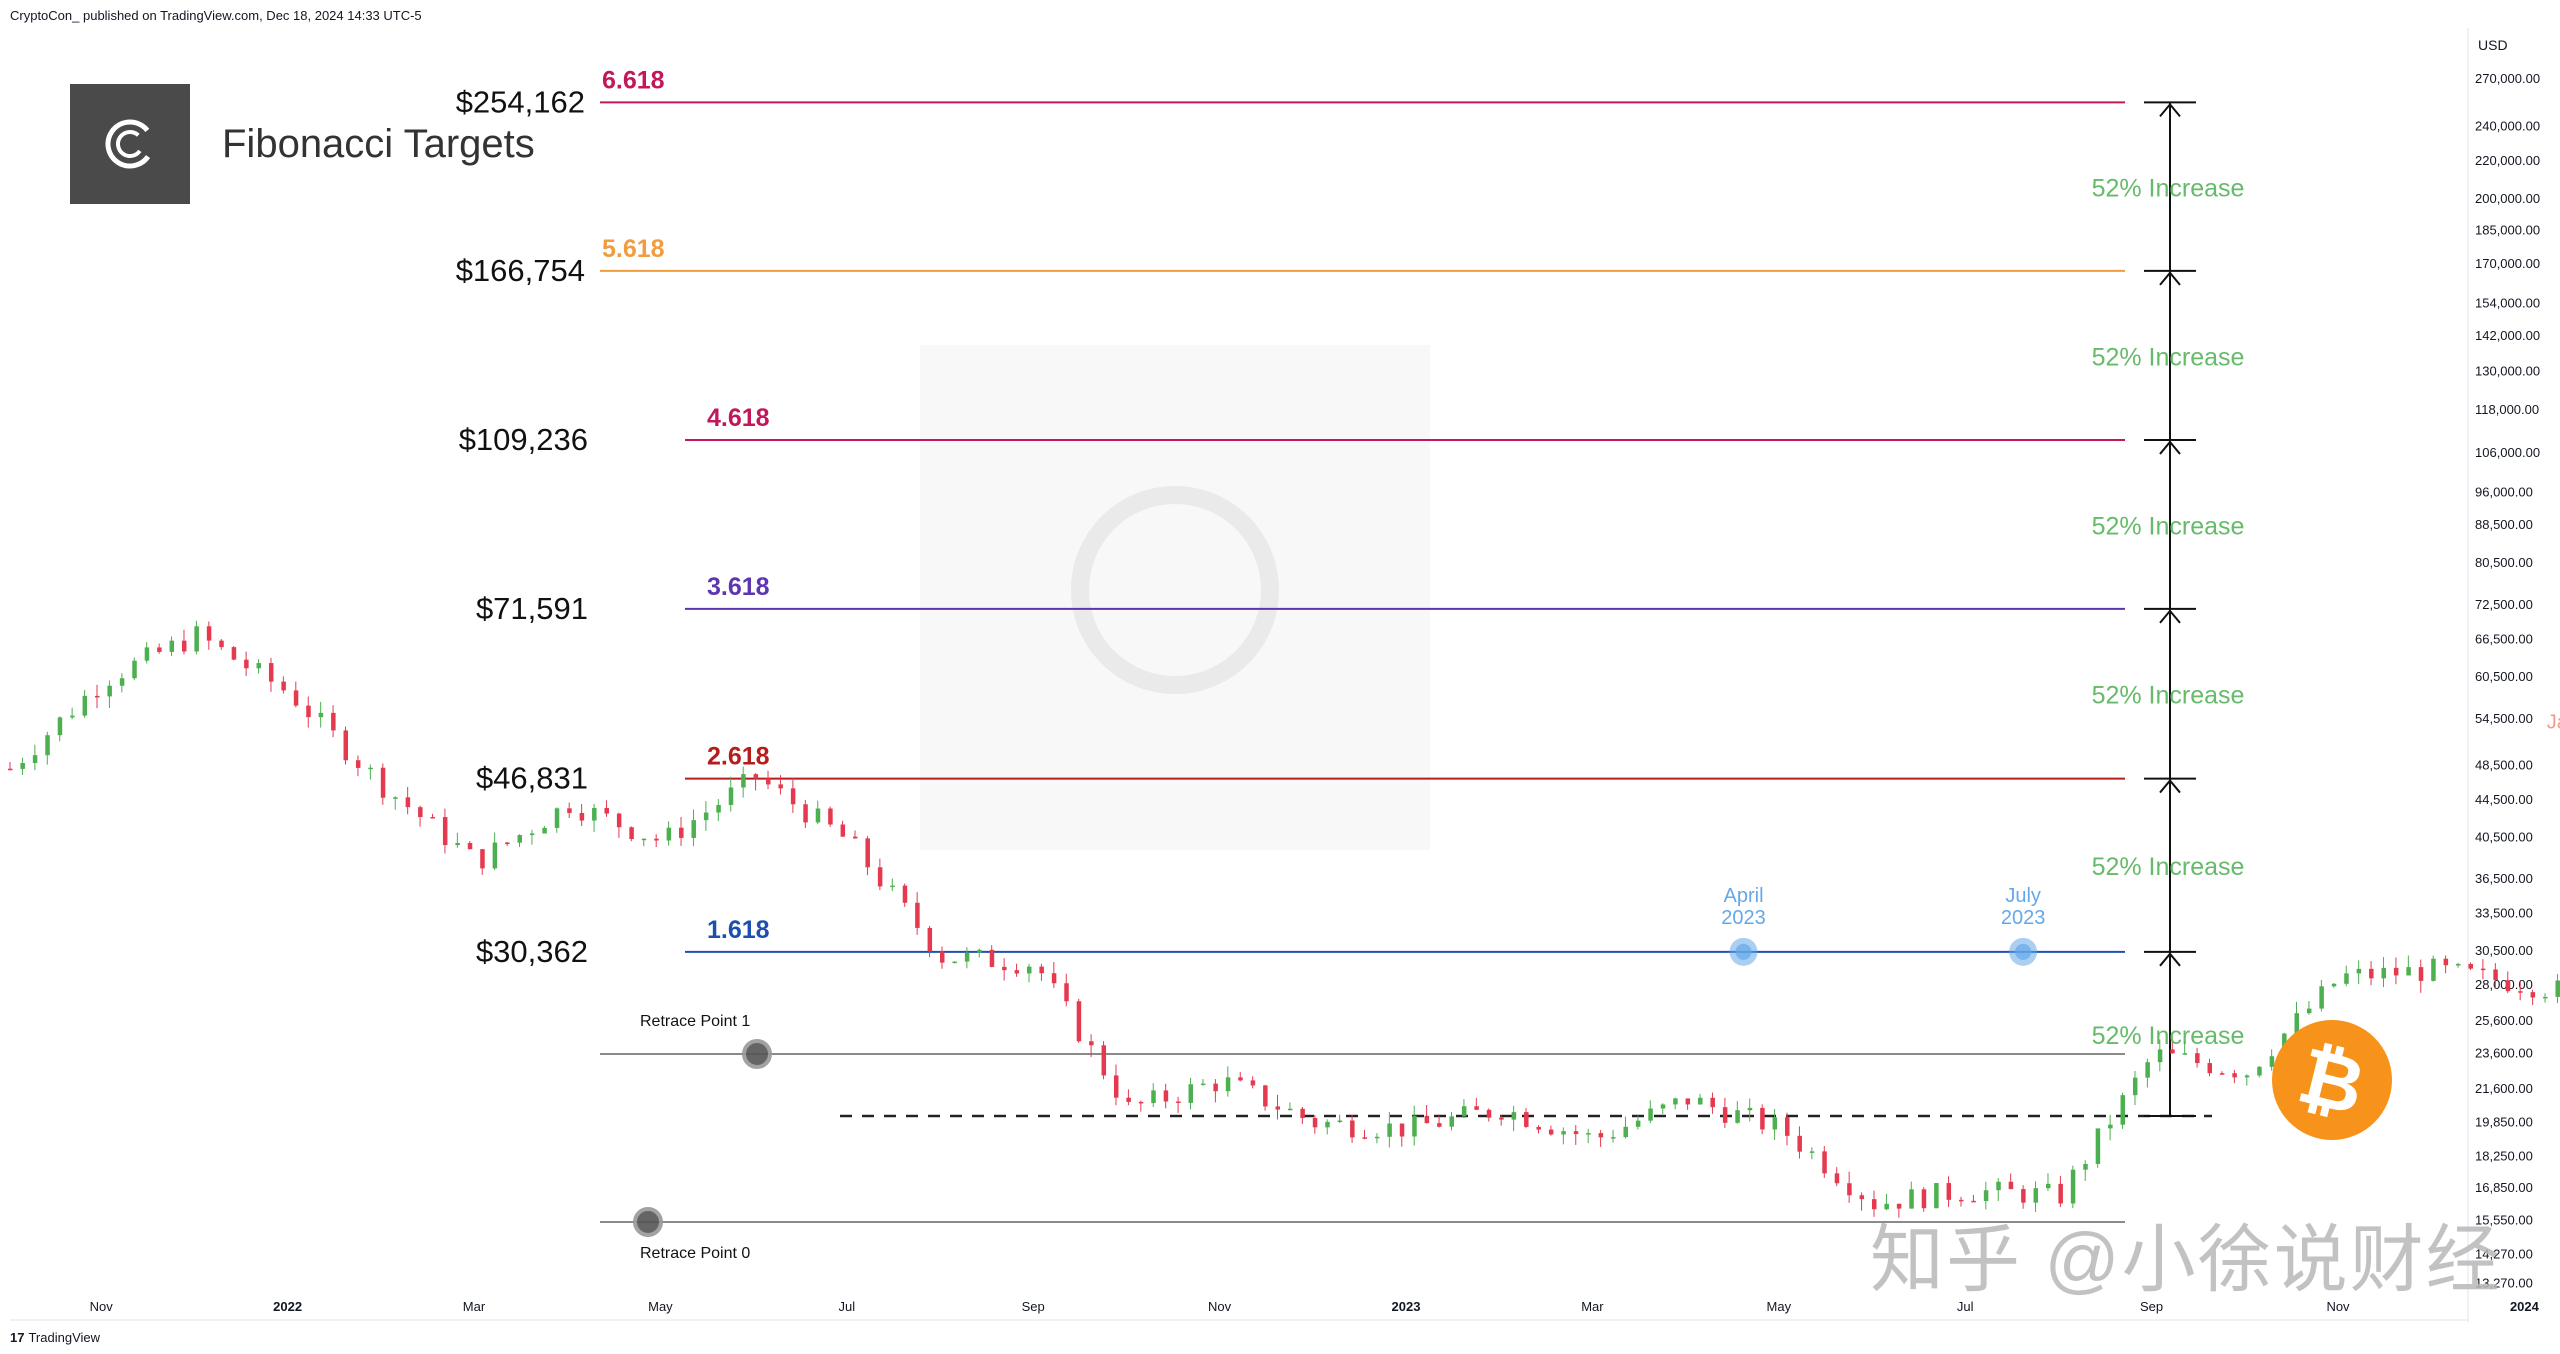  I want to click on price-tick-label: 88,500.00, so click(2504, 524).